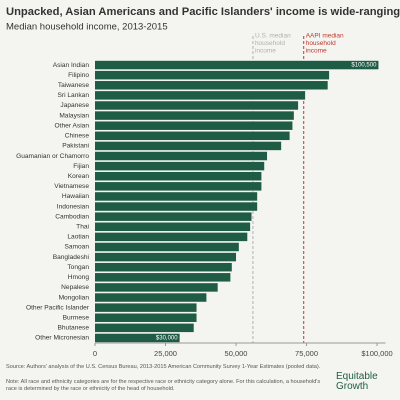  What do you see at coordinates (78, 75) in the screenshot?
I see `y-tick-label: Filipino` at bounding box center [78, 75].